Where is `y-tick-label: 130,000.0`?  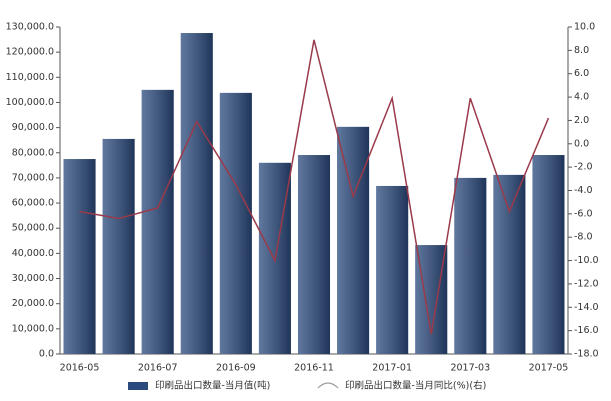 y-tick-label: 130,000.0 is located at coordinates (30, 27).